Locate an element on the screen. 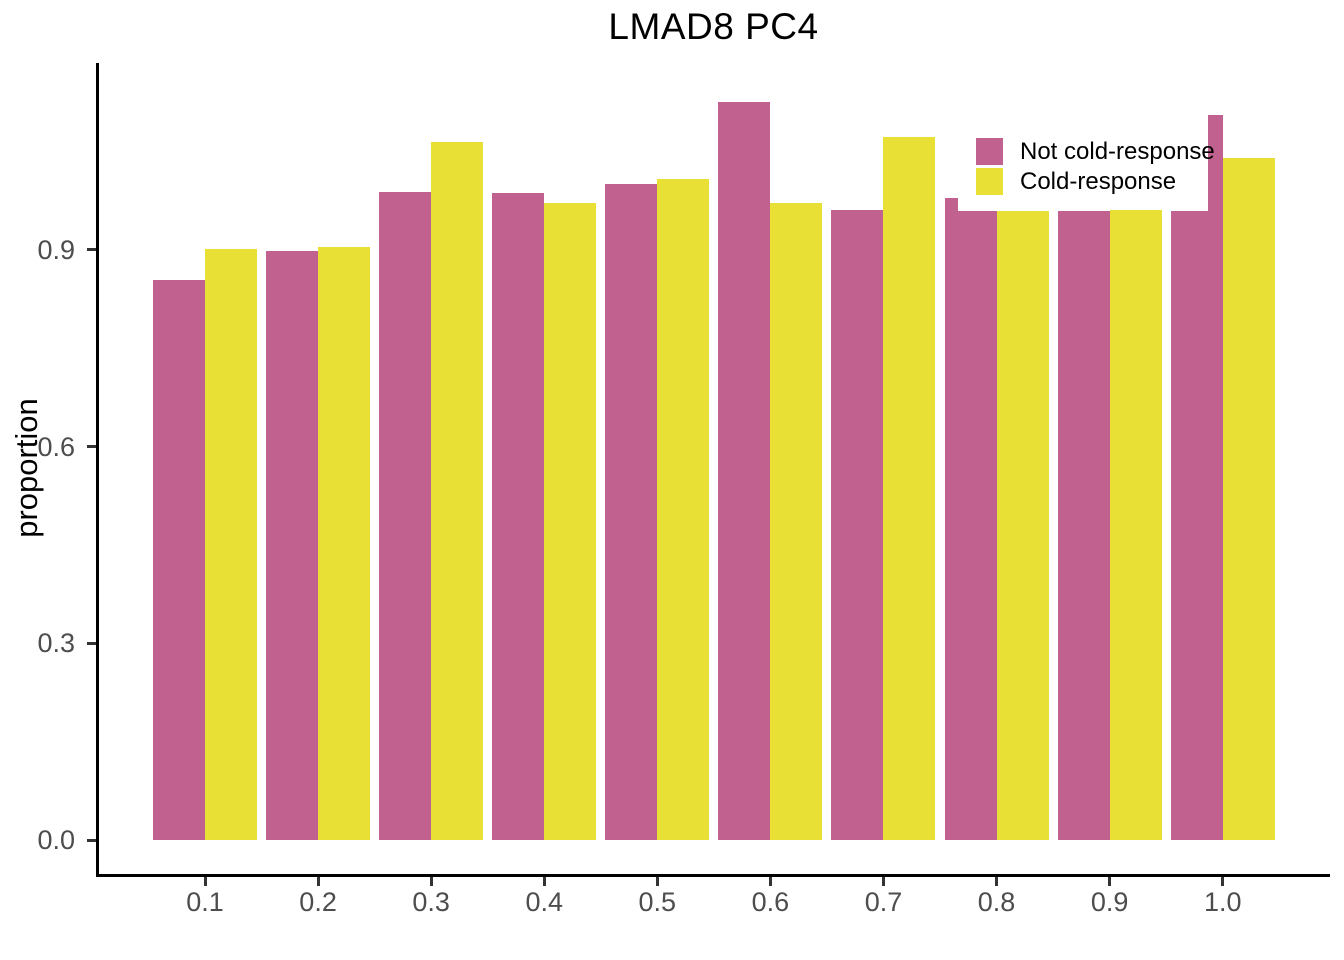 The height and width of the screenshot is (960, 1344). x-tick-label: 0.4 is located at coordinates (544, 901).